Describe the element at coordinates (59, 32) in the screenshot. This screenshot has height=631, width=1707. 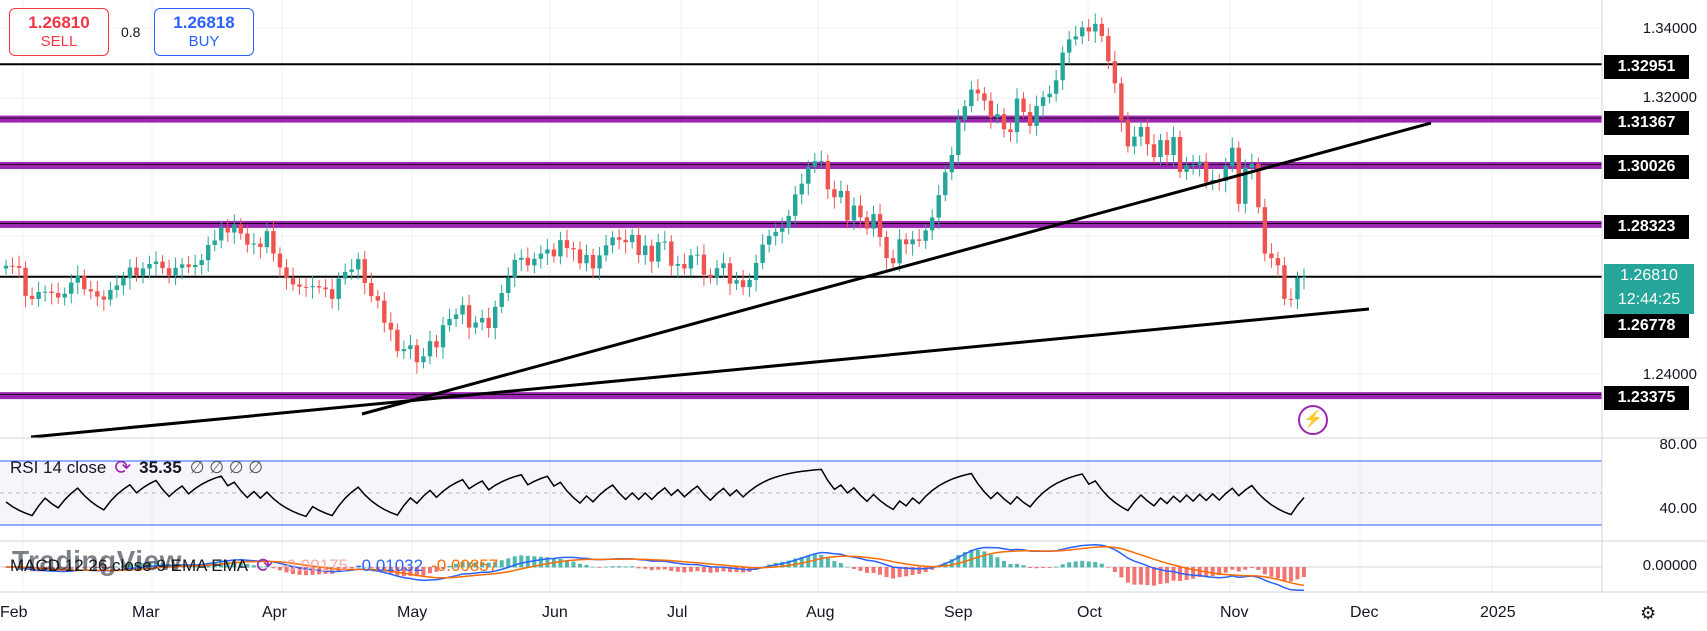
I see `sell-button: 1.26810 SELL` at that location.